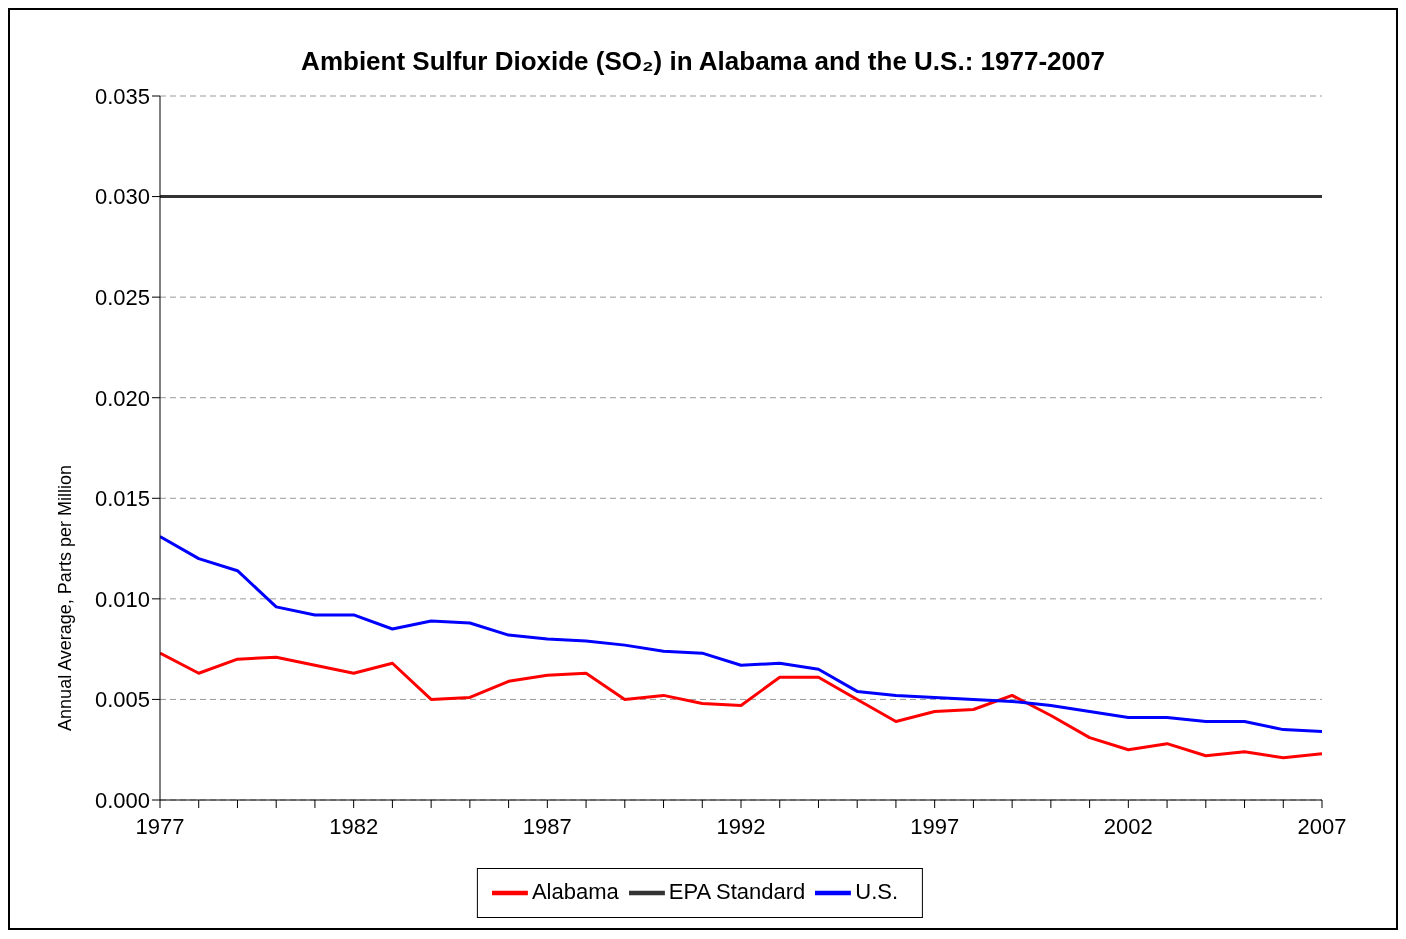  I want to click on y-tick-label: 0.000, so click(122, 800).